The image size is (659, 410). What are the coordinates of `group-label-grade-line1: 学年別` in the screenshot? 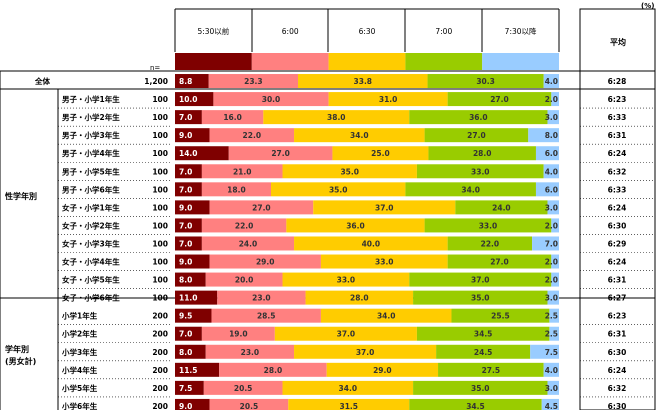 It's located at (17, 349).